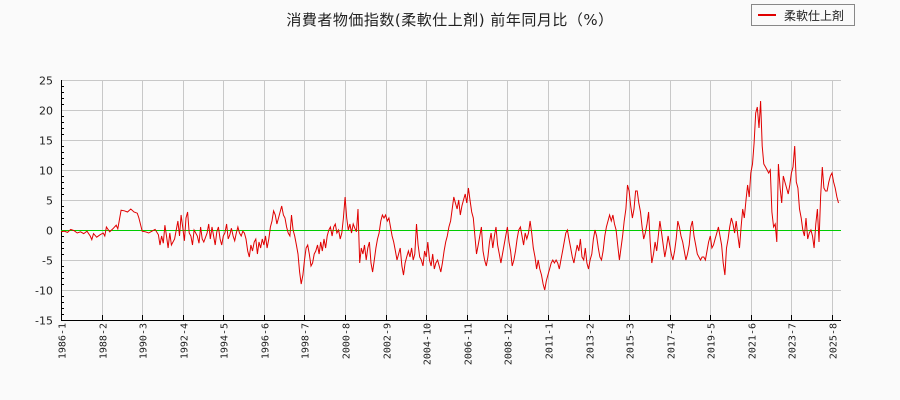 Image resolution: width=900 pixels, height=400 pixels. What do you see at coordinates (814, 15) in the screenshot?
I see `legend-label: 柔軟仕上剤` at bounding box center [814, 15].